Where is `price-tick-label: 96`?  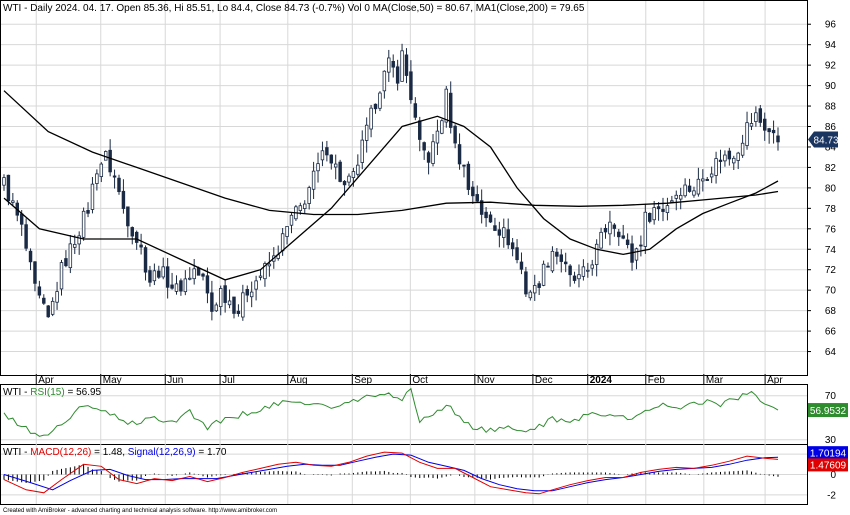 price-tick-label: 96 is located at coordinates (831, 25).